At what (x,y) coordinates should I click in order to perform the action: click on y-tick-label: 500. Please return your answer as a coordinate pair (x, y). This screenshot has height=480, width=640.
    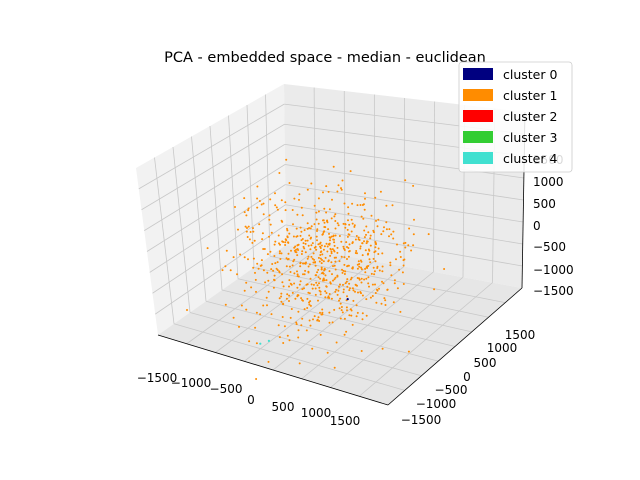
    Looking at the image, I should click on (485, 363).